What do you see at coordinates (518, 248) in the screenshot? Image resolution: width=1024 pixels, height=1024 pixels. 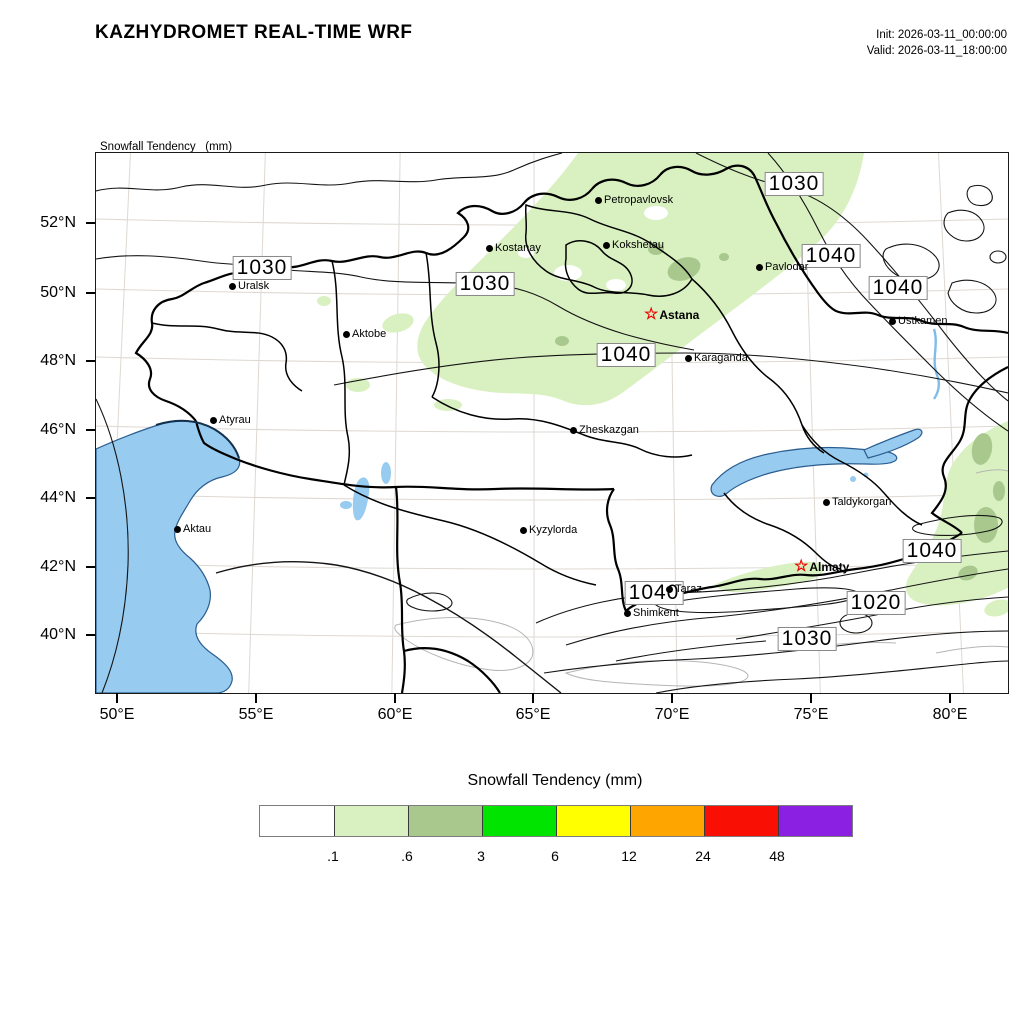 I see `city-label: Kostanay` at bounding box center [518, 248].